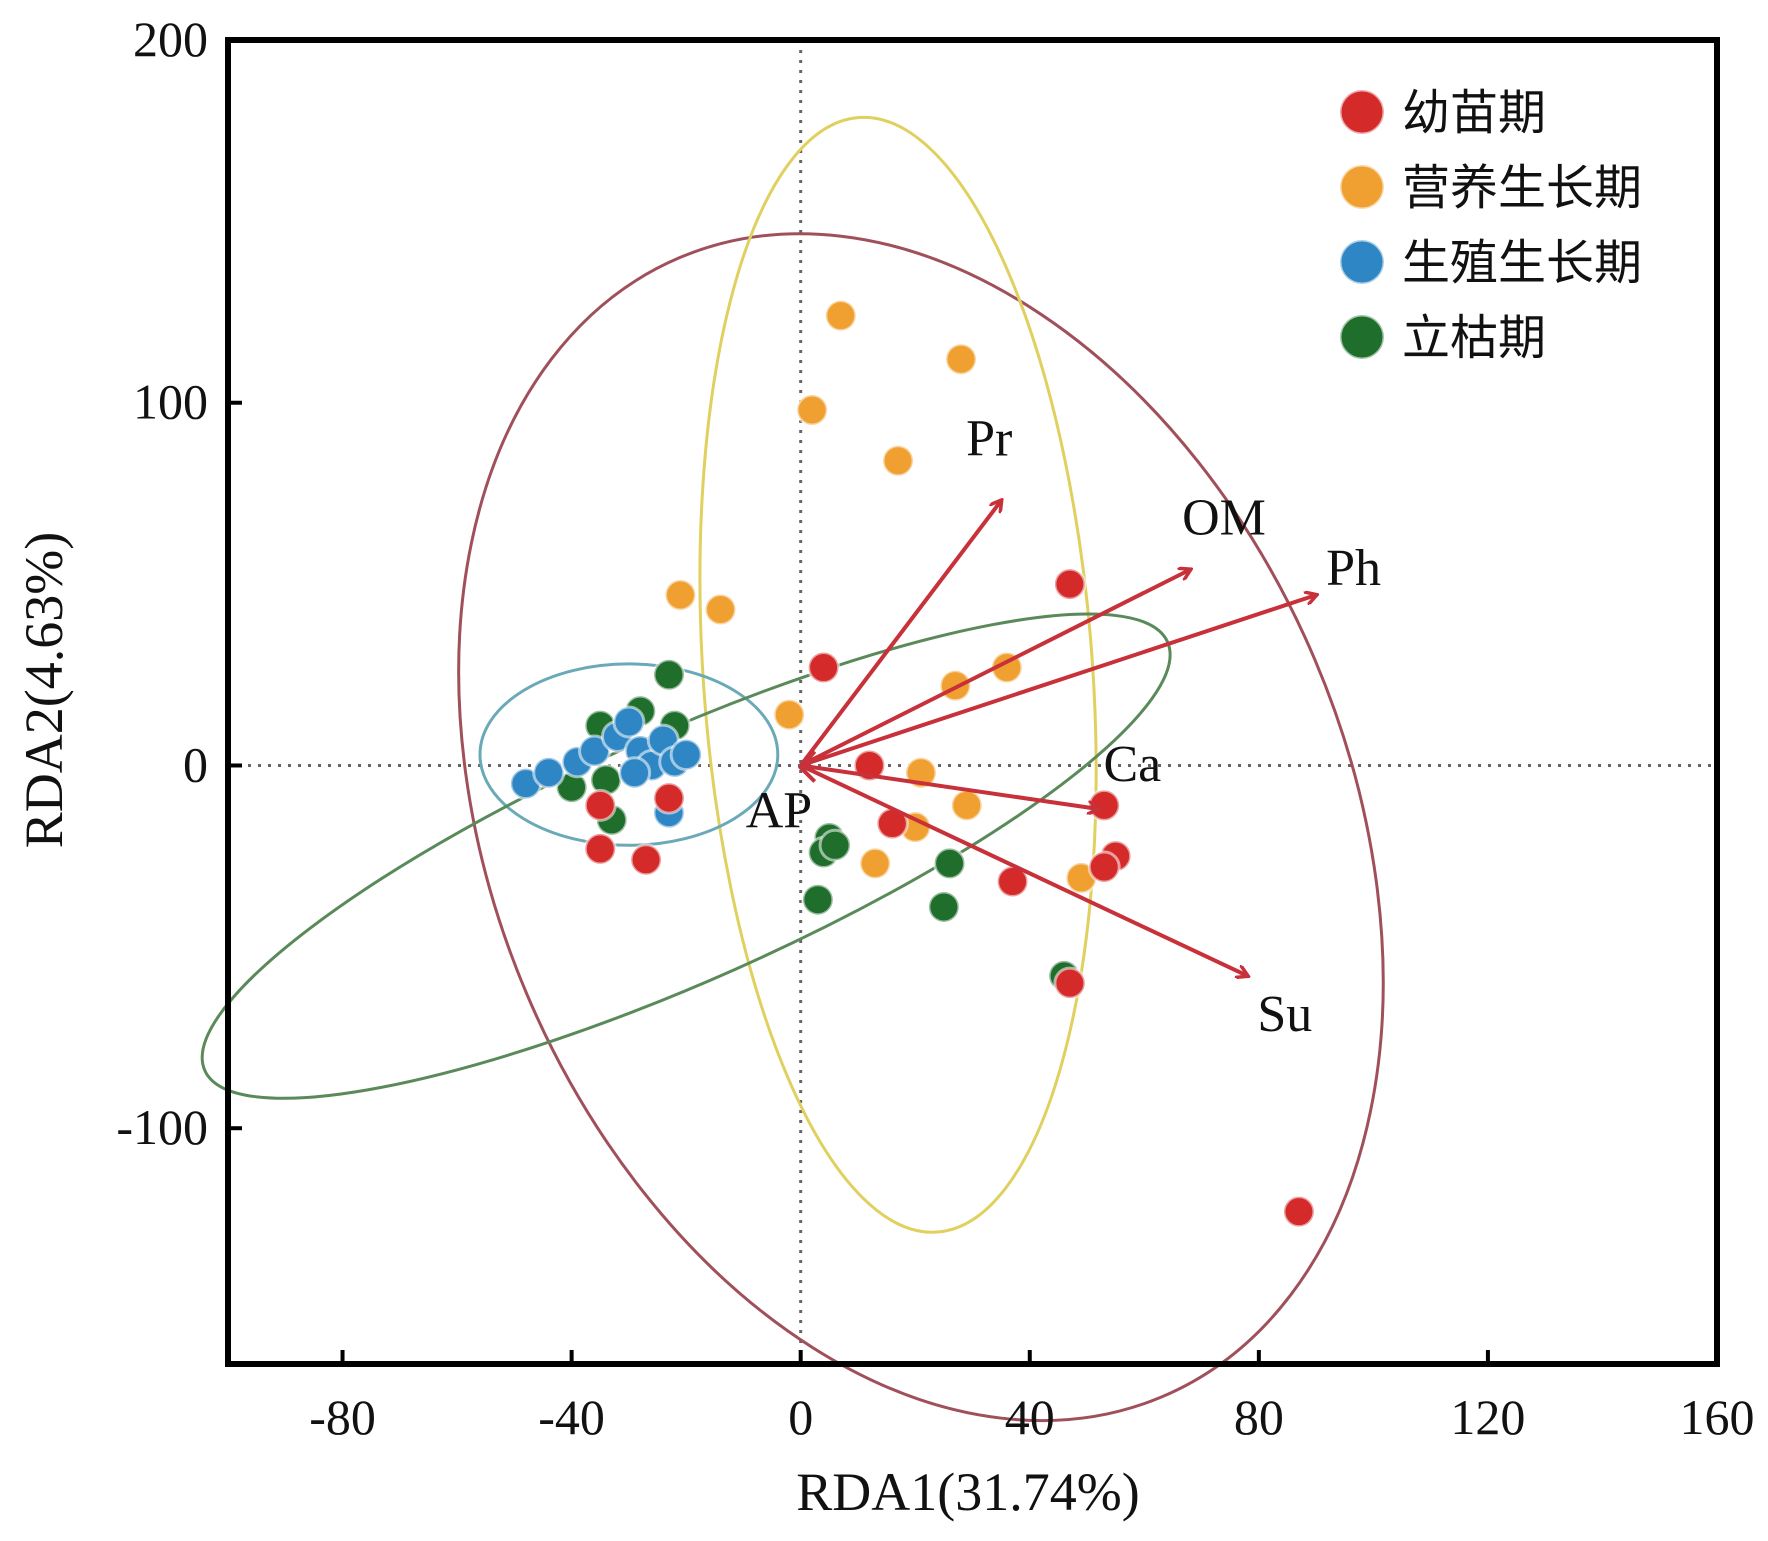 The width and height of the screenshot is (1768, 1541). Describe the element at coordinates (571, 1417) in the screenshot. I see `x-tick-label: -40` at that location.